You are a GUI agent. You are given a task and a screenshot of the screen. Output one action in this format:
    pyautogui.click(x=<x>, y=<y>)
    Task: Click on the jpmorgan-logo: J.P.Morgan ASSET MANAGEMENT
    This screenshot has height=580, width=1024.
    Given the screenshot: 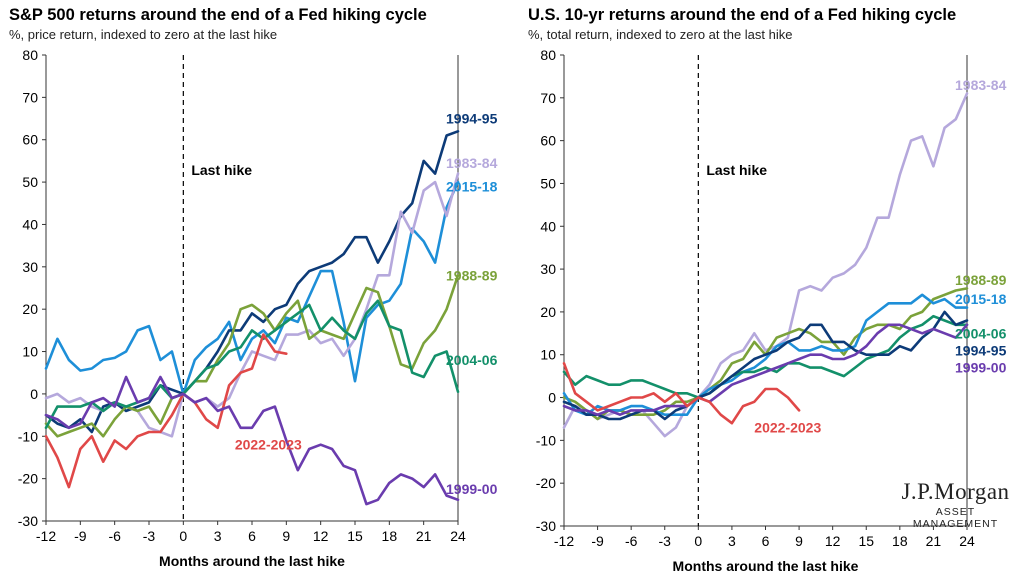 What is the action you would take?
    pyautogui.click(x=955, y=504)
    